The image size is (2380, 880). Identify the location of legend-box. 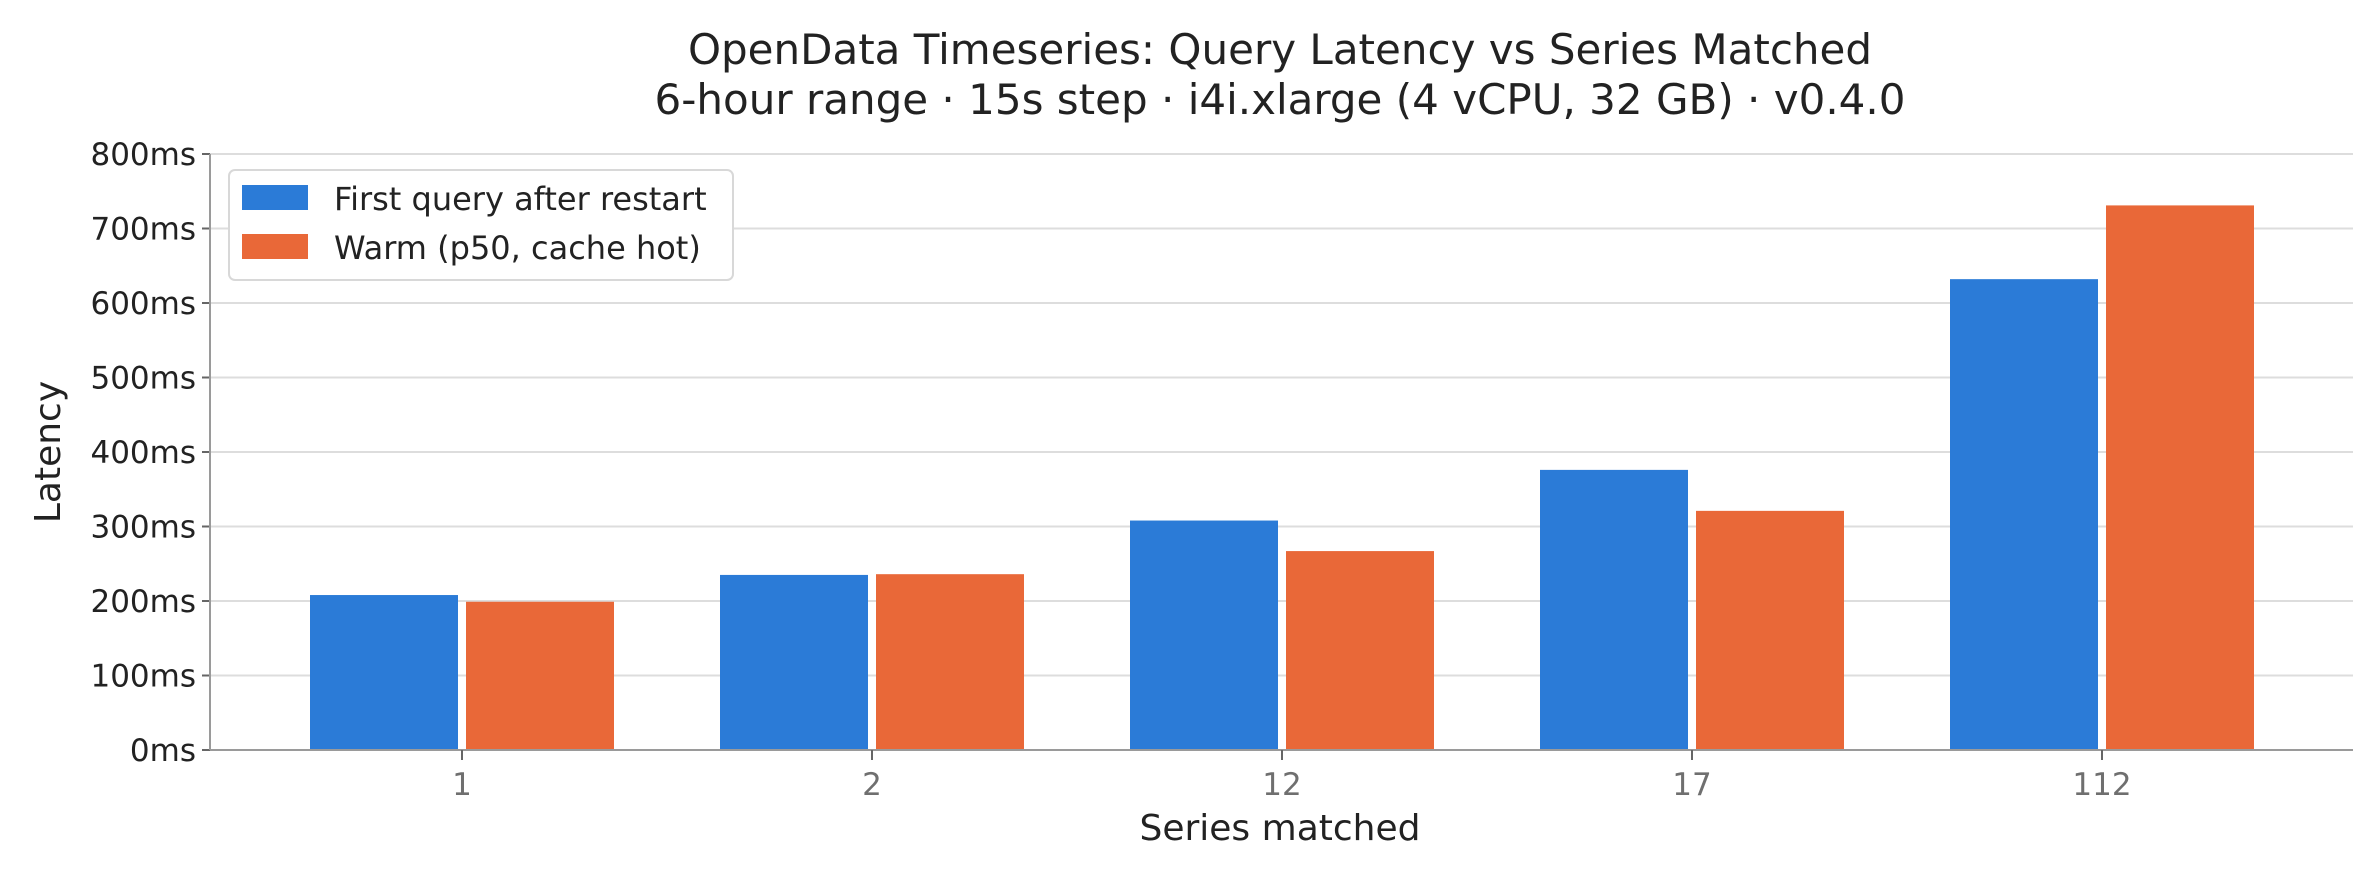
(481, 225).